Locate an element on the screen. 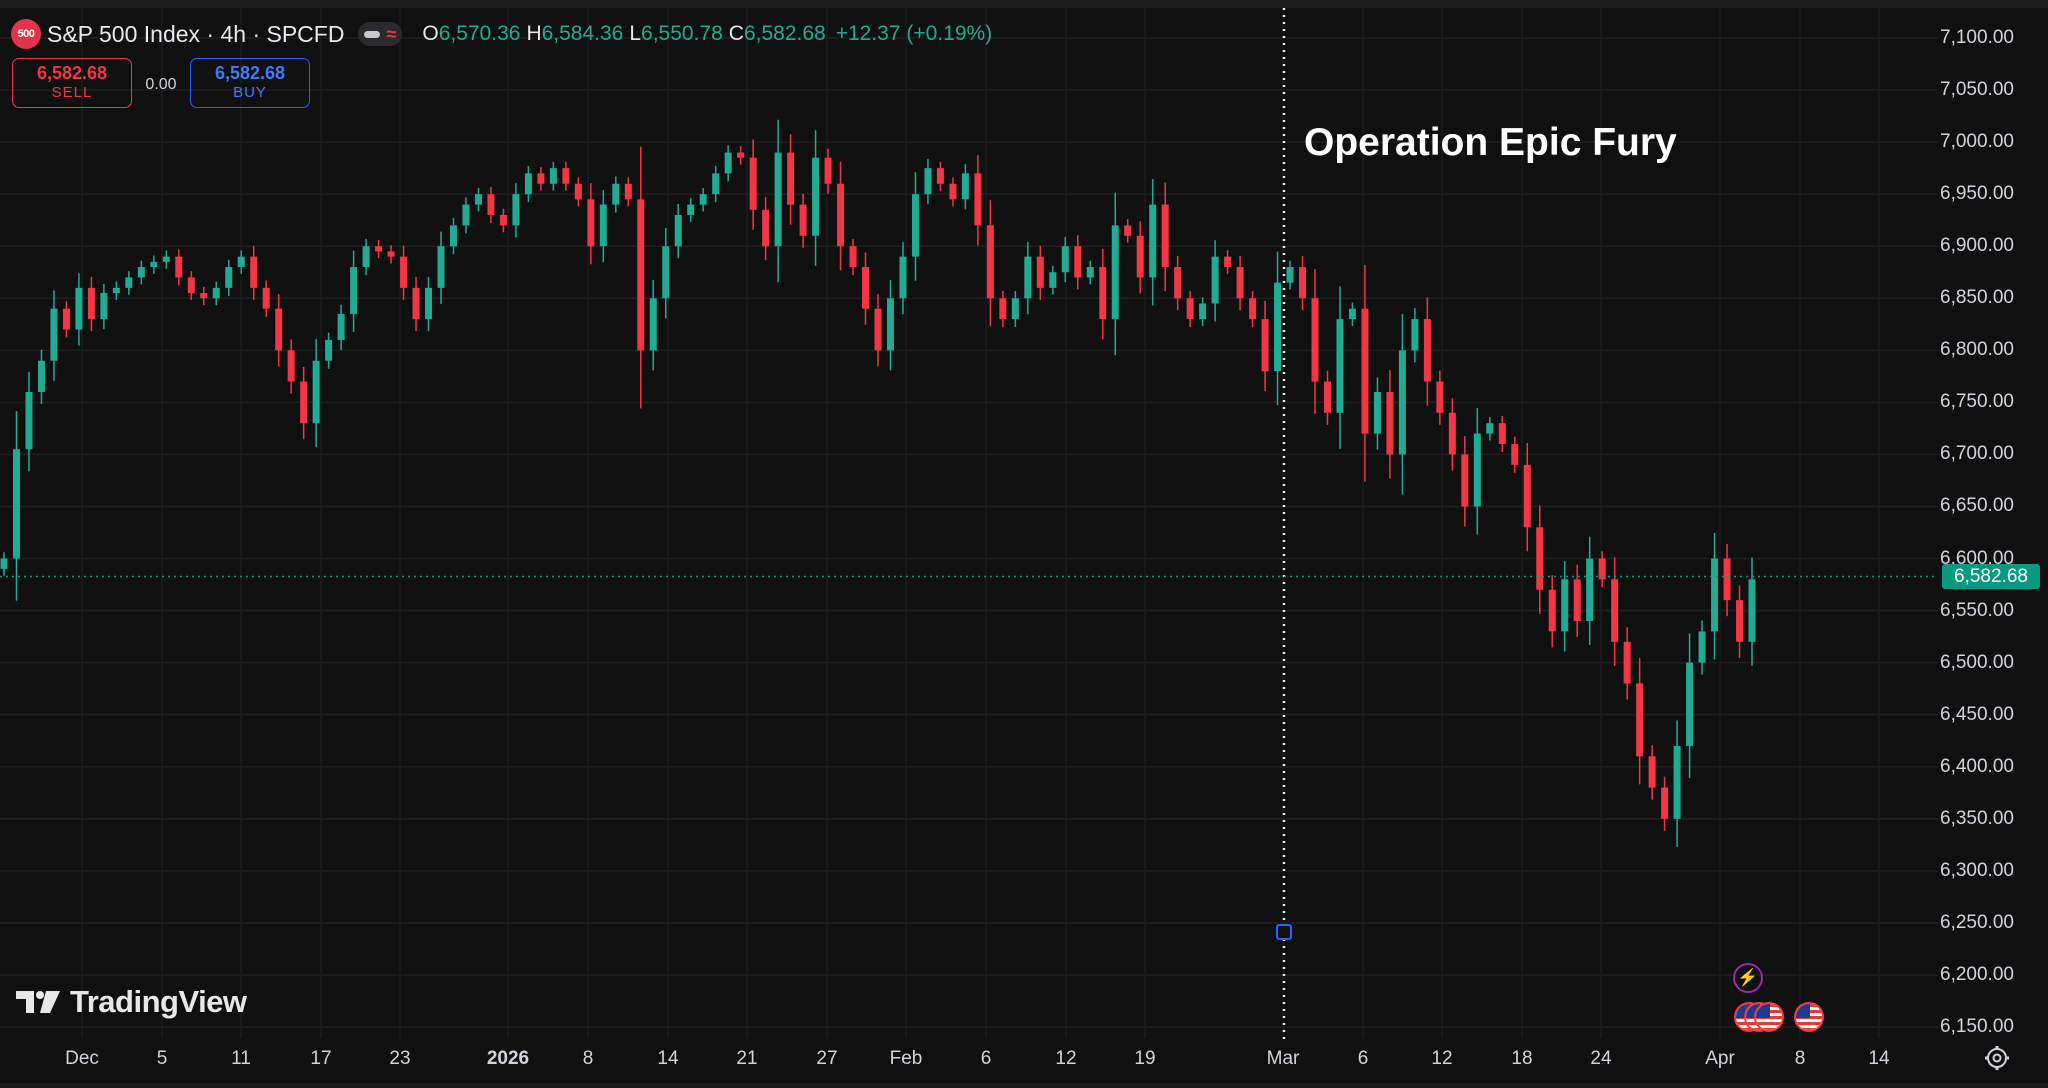 The image size is (2048, 1088). sell-button: 6,582.68 SELL is located at coordinates (72, 83).